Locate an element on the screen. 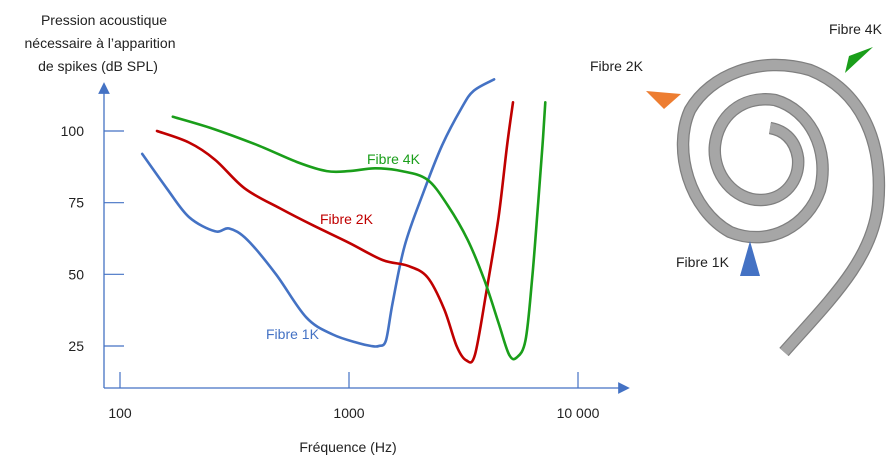 This screenshot has height=456, width=886. x-tick-label: 10 000 is located at coordinates (578, 413).